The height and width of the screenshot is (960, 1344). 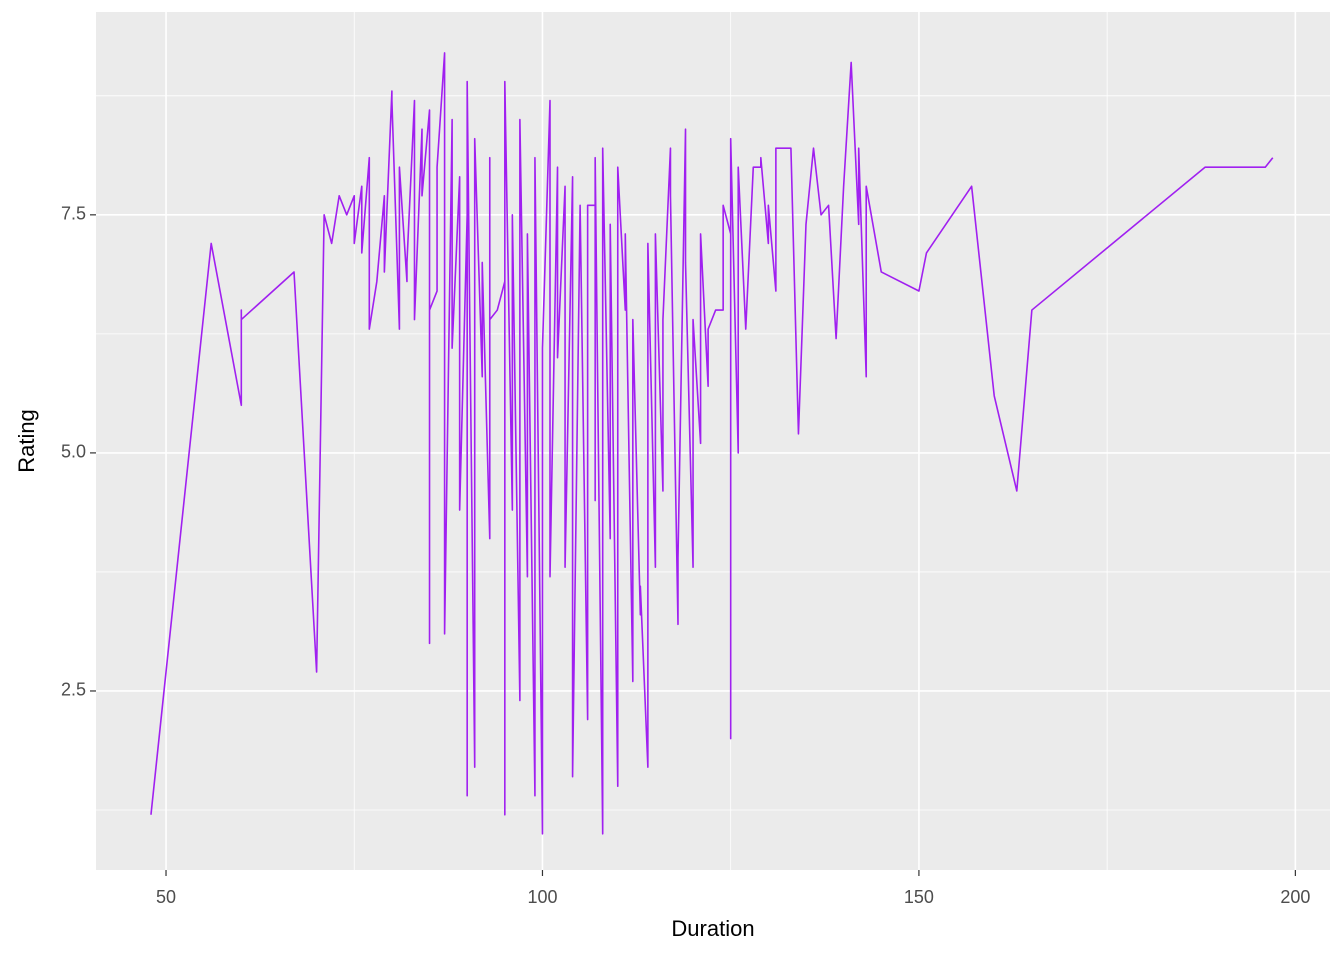 What do you see at coordinates (712, 928) in the screenshot?
I see `x-axis-title: Duration` at bounding box center [712, 928].